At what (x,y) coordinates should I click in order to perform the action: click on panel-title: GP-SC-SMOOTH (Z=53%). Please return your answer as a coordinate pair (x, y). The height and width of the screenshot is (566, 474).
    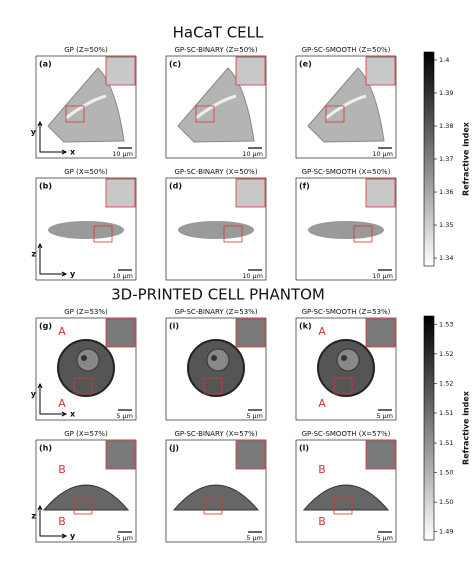
    Looking at the image, I should click on (346, 312).